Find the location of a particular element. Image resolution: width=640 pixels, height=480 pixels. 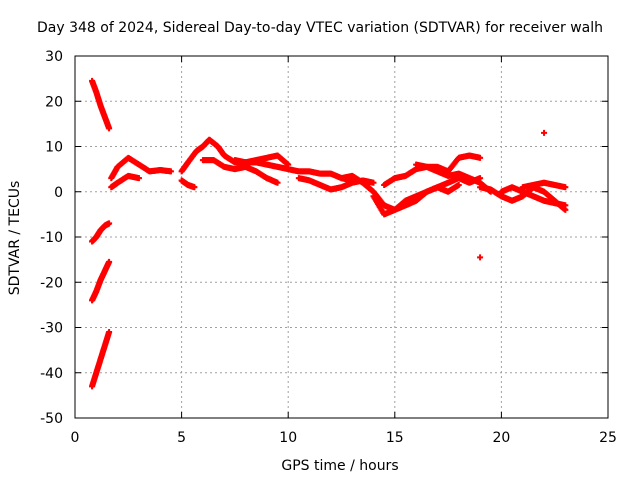

y-tick-label: -10 is located at coordinates (51, 238).